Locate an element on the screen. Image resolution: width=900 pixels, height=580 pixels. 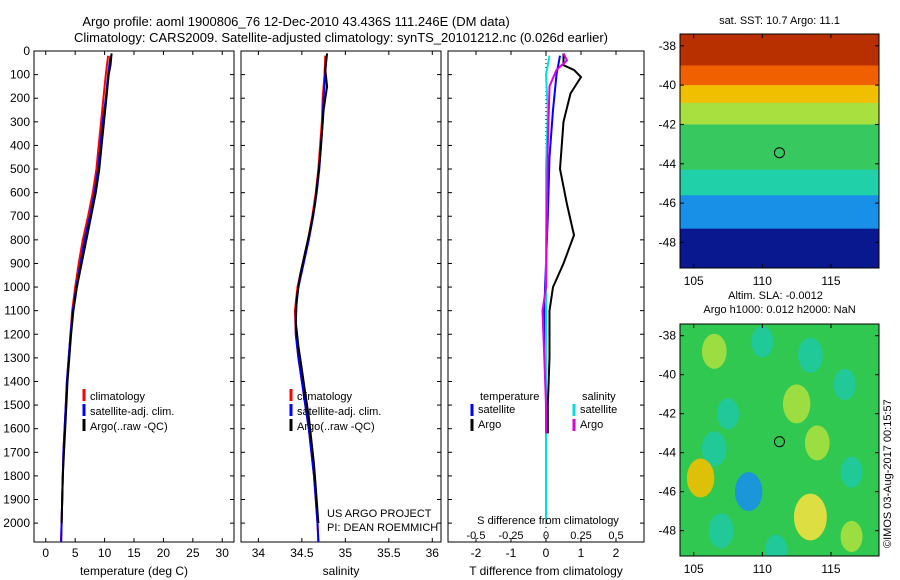
annotation-line1: US ARGO PROJECT is located at coordinates (379, 514).